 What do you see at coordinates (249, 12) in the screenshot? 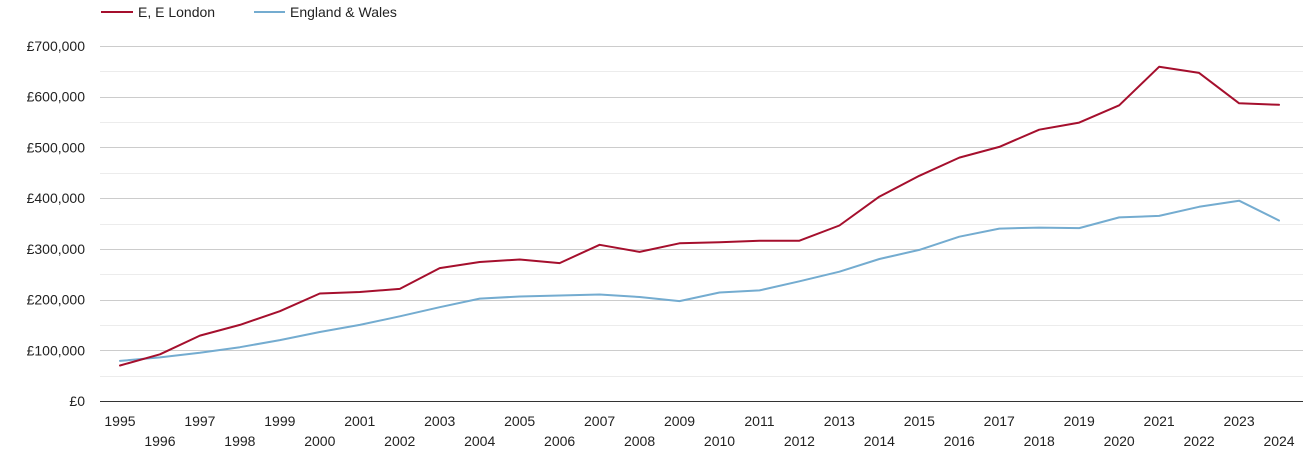
I see `legend: E, E London England & Wales` at bounding box center [249, 12].